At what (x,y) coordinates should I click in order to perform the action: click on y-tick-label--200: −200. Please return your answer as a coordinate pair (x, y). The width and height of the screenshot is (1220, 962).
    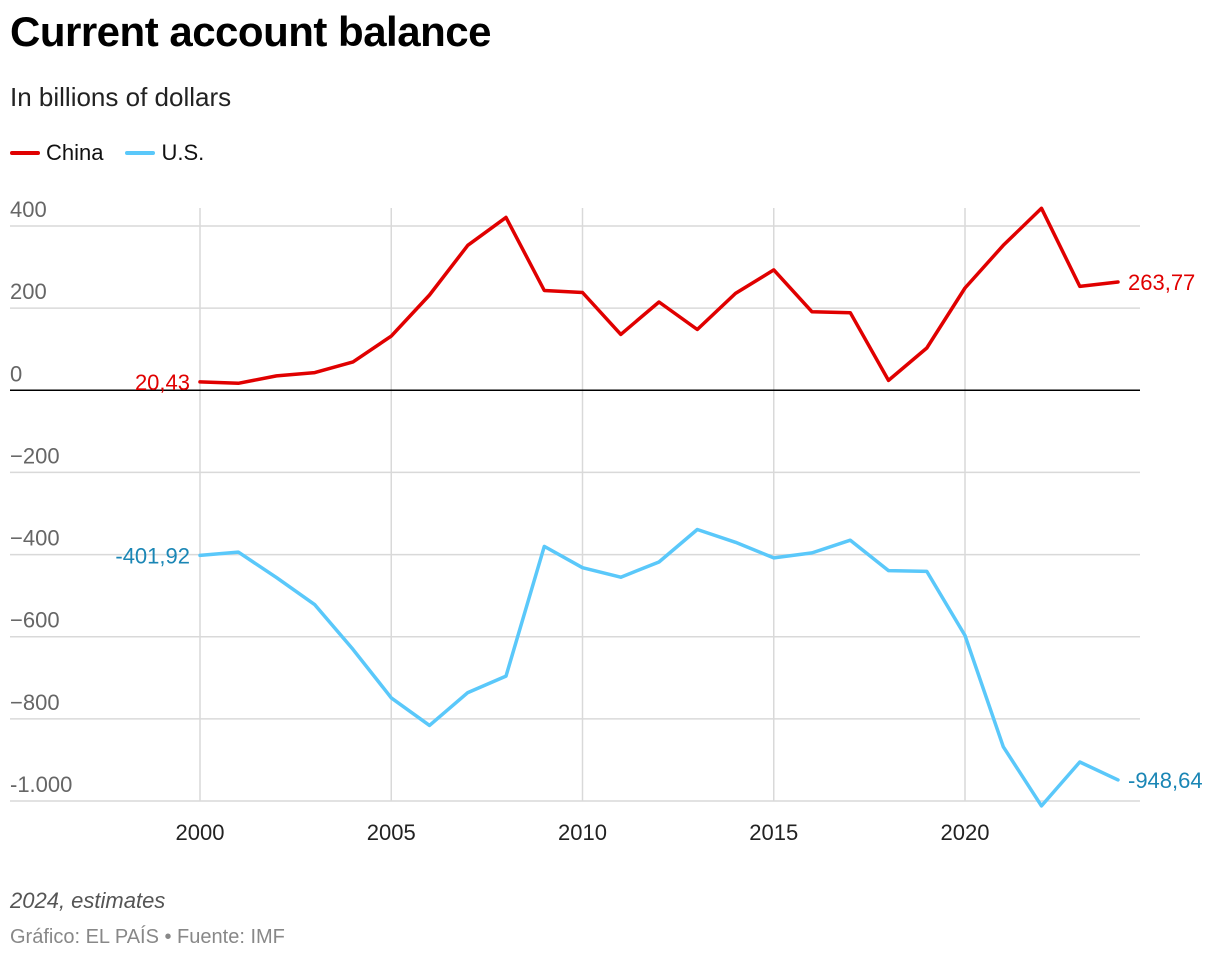
    Looking at the image, I should click on (35, 455).